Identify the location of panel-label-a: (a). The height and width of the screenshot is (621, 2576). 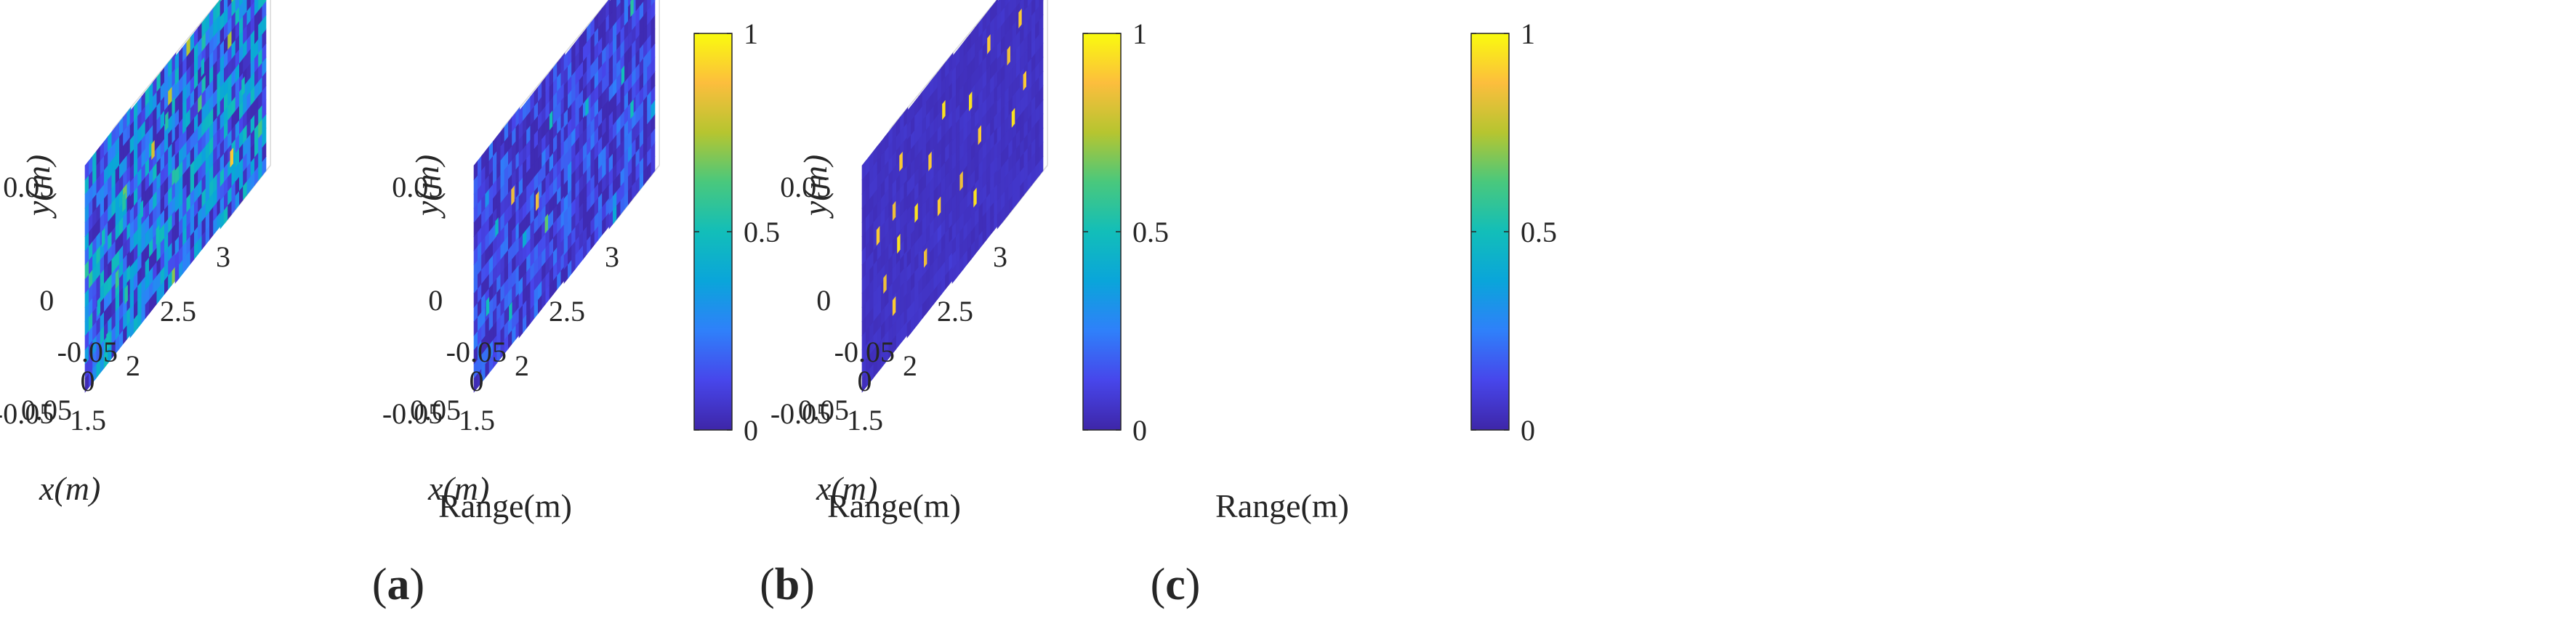
(398, 584).